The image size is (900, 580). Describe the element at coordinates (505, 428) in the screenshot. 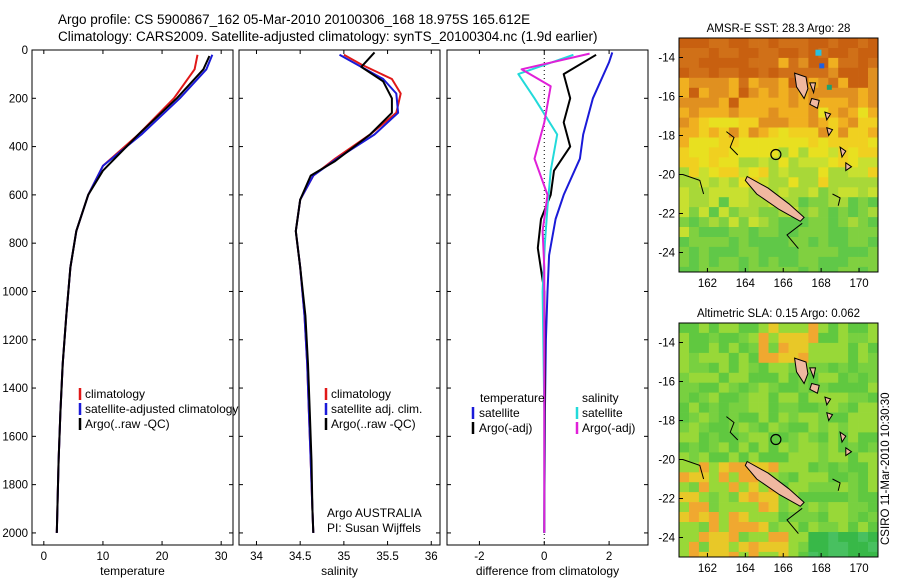

I see `legend-label: Argo(-adj)` at that location.